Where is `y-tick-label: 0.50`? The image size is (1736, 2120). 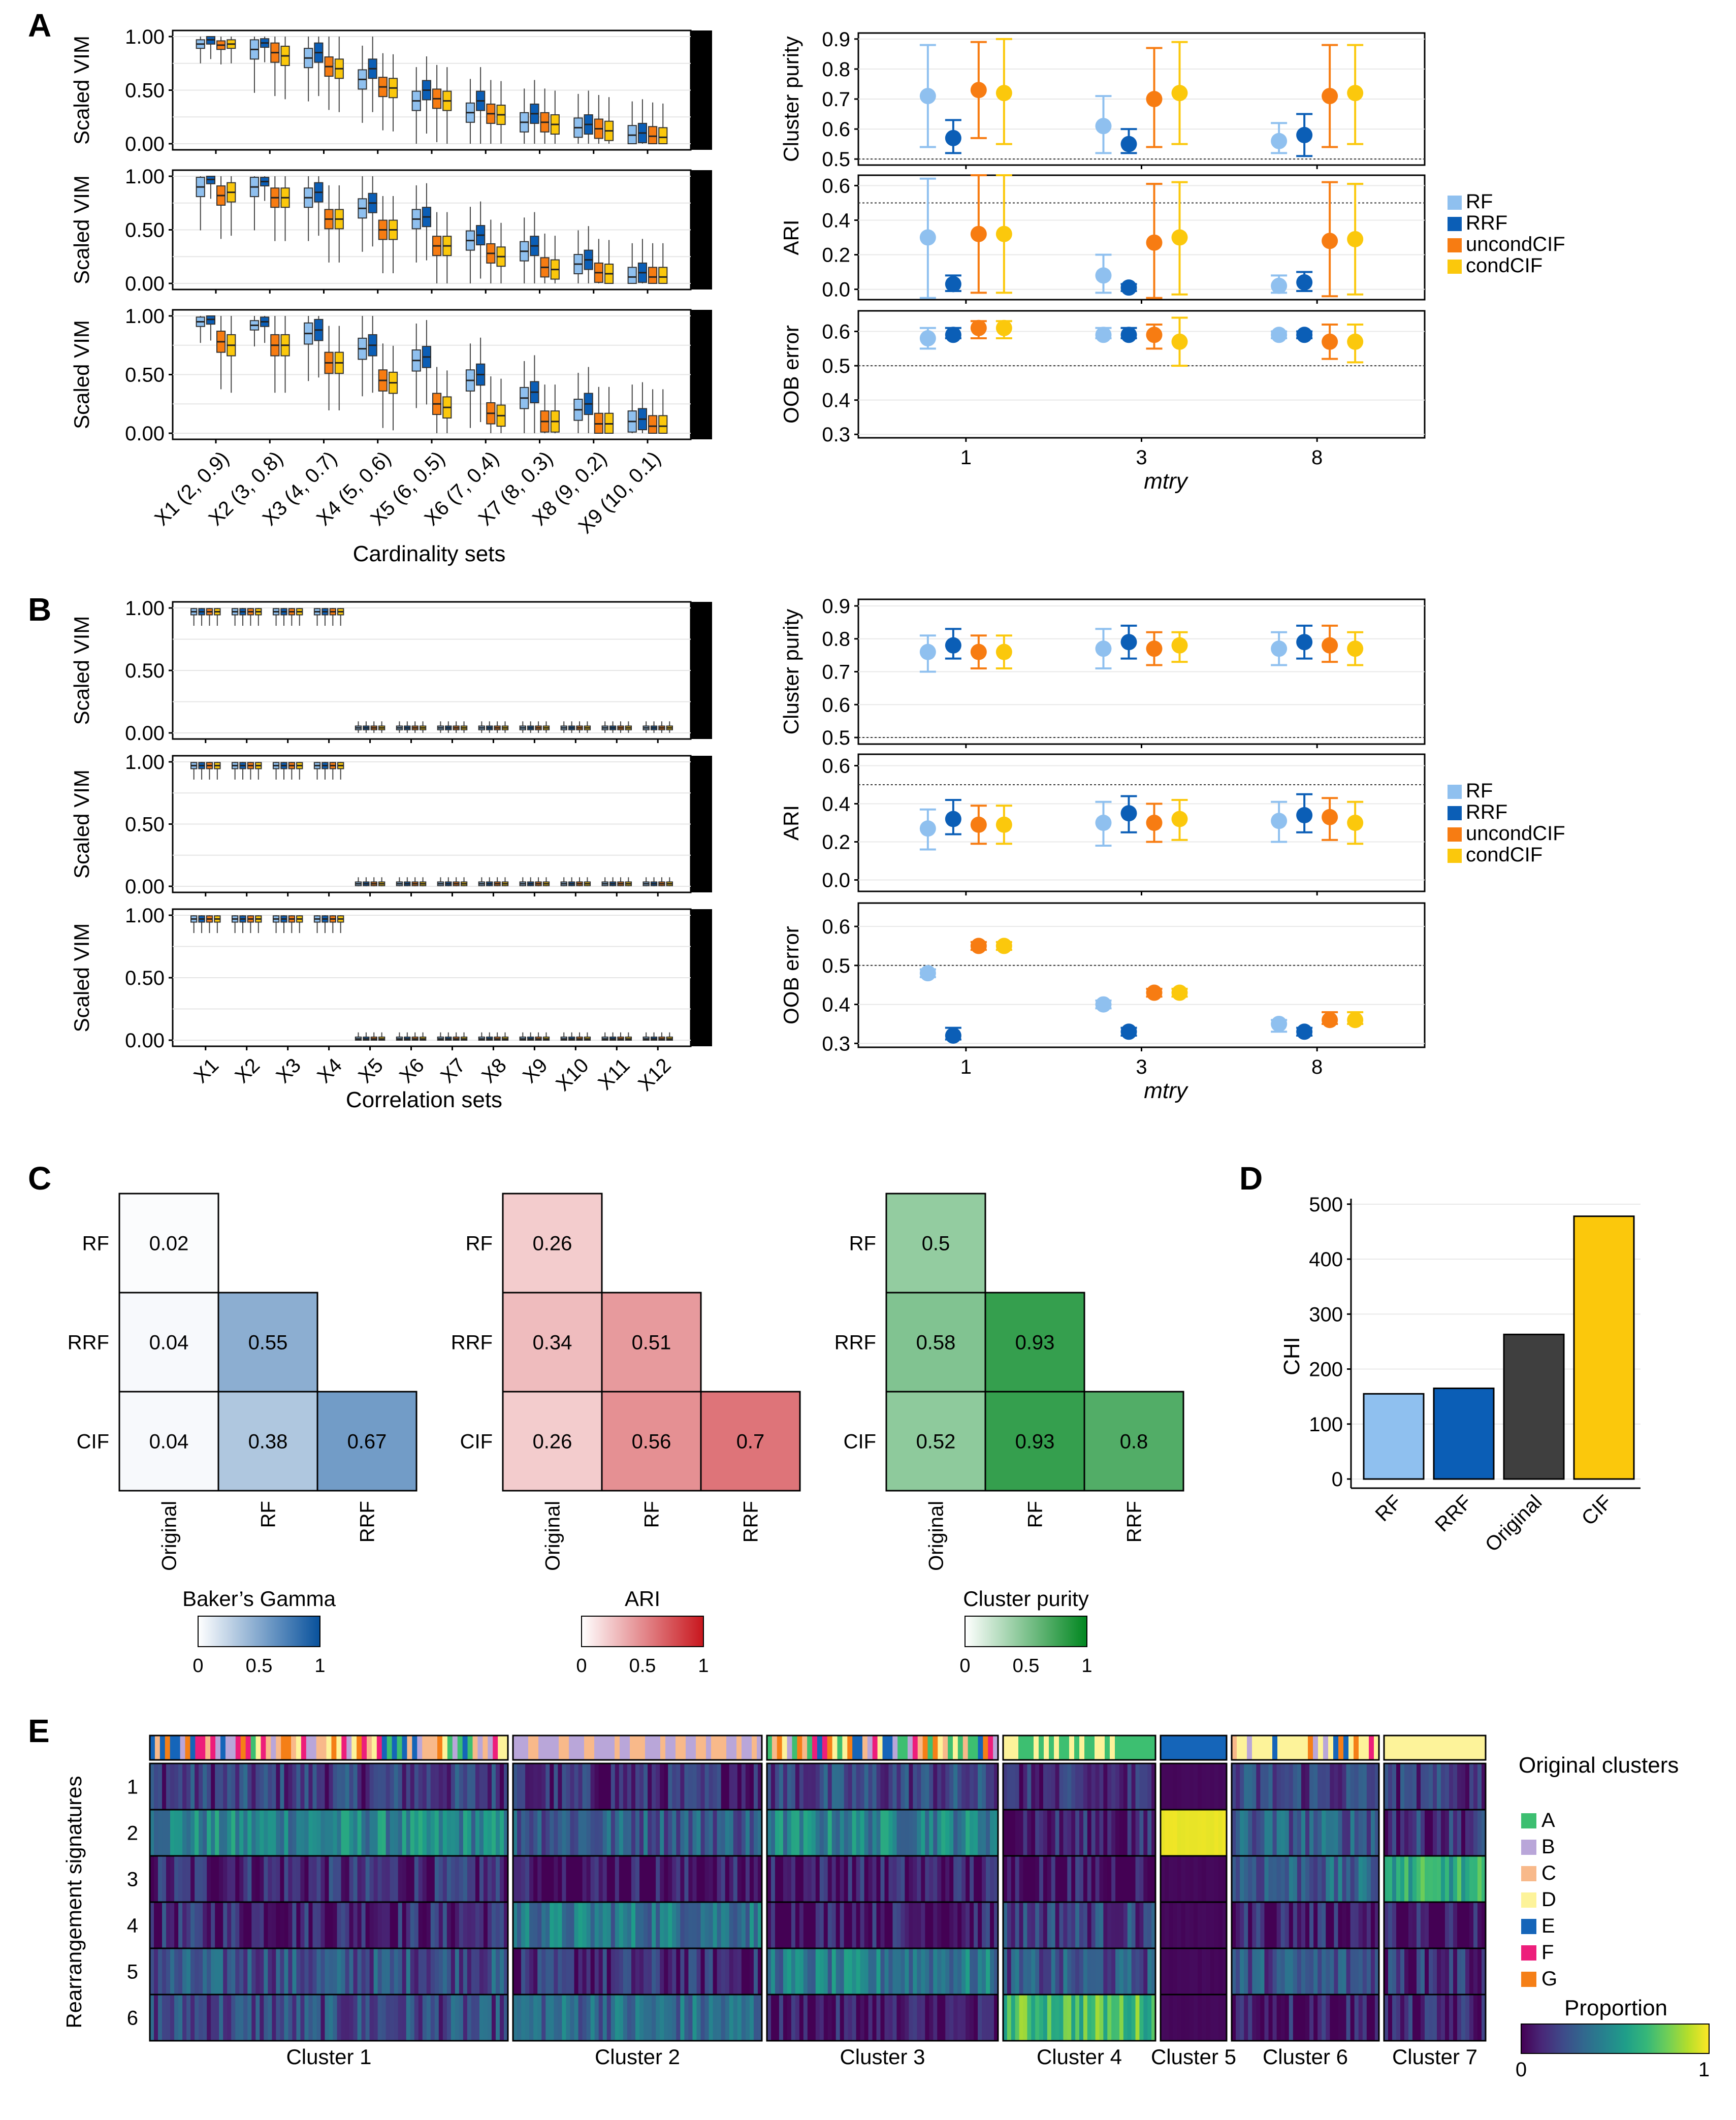
y-tick-label: 0.50 is located at coordinates (145, 91).